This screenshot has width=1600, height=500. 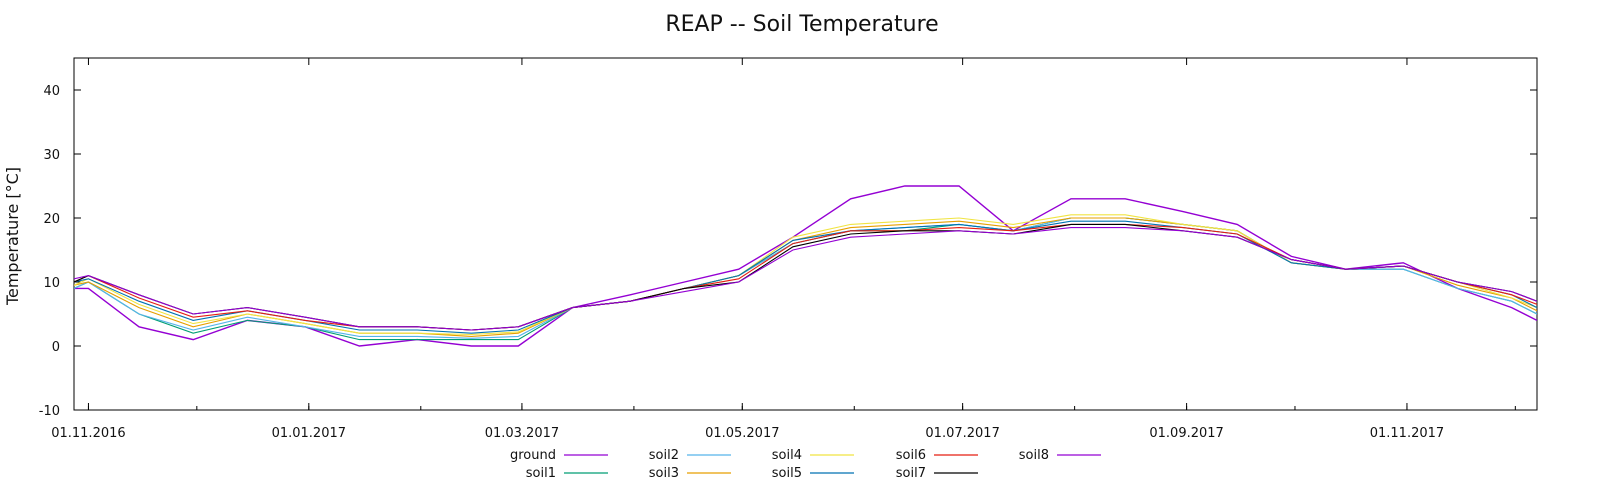 What do you see at coordinates (56, 347) in the screenshot?
I see `y-tick-label: 0` at bounding box center [56, 347].